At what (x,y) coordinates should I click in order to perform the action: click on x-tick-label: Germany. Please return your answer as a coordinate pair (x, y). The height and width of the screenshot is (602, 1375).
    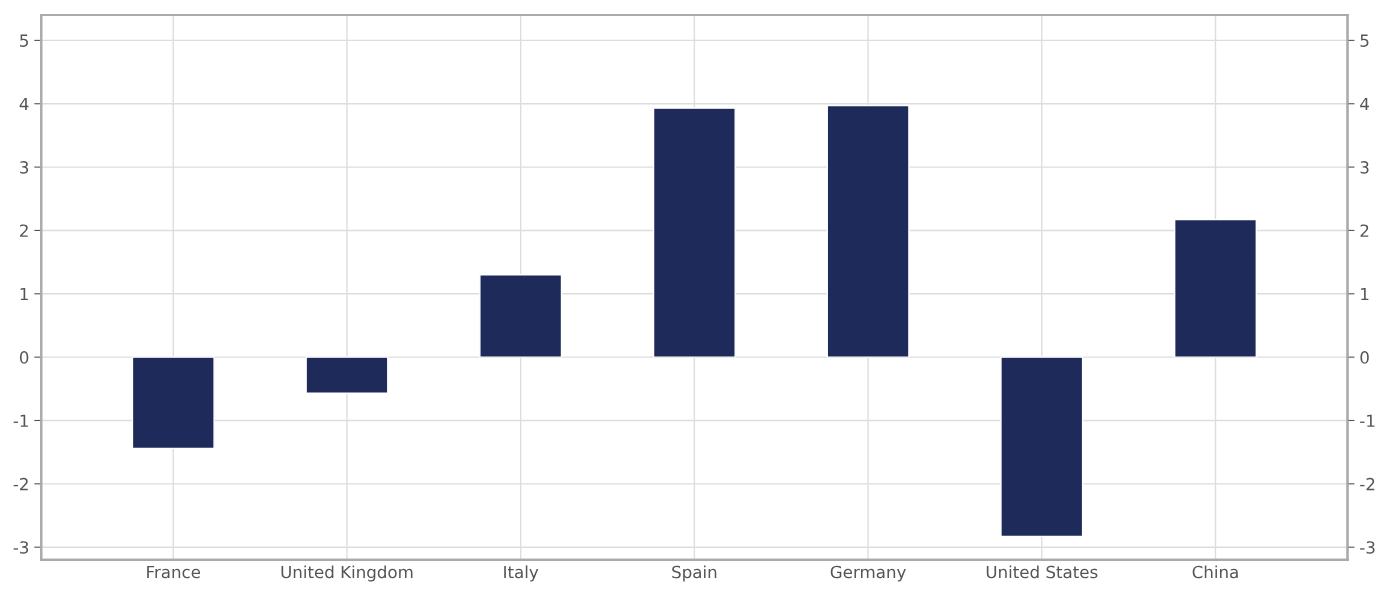
    Looking at the image, I should click on (868, 573).